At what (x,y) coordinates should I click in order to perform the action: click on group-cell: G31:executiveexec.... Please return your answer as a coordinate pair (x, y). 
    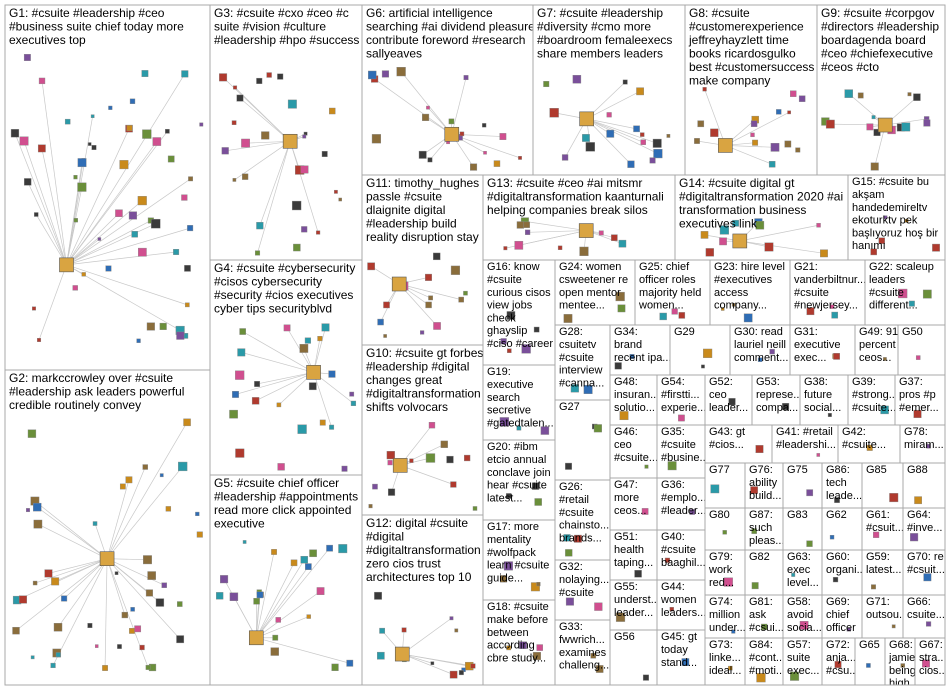
    Looking at the image, I should click on (817, 345).